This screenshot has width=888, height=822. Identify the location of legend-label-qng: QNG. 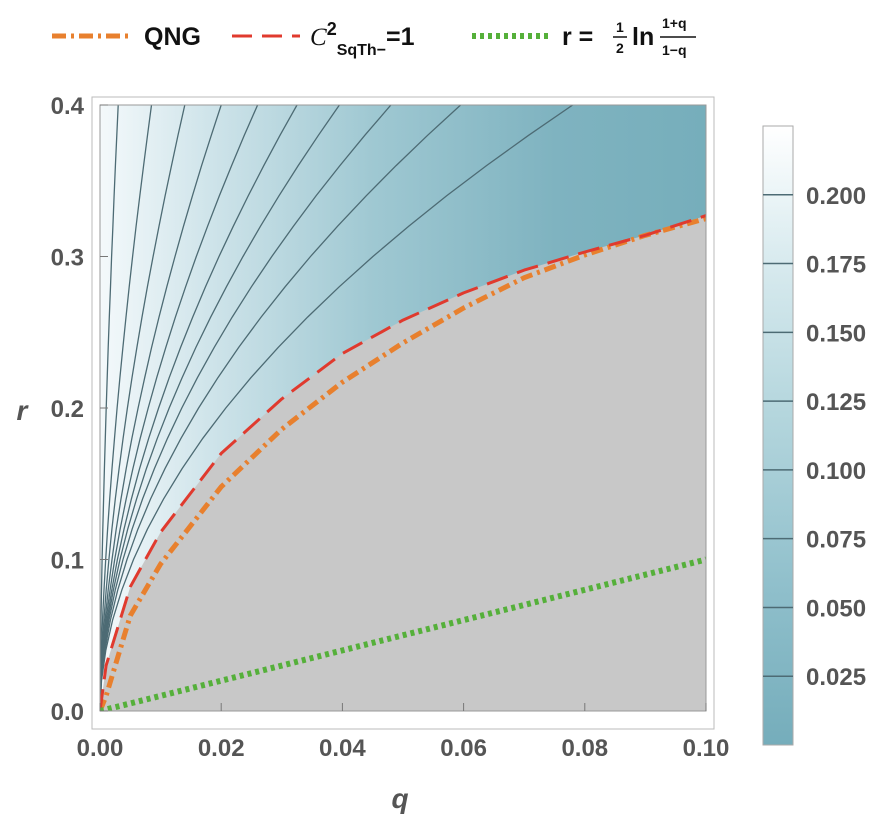
(172, 37).